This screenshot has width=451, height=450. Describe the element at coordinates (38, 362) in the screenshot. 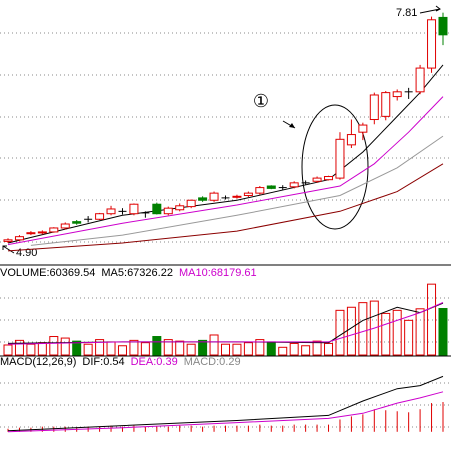

I see `legend-entry: MACD(12,26,9)` at that location.